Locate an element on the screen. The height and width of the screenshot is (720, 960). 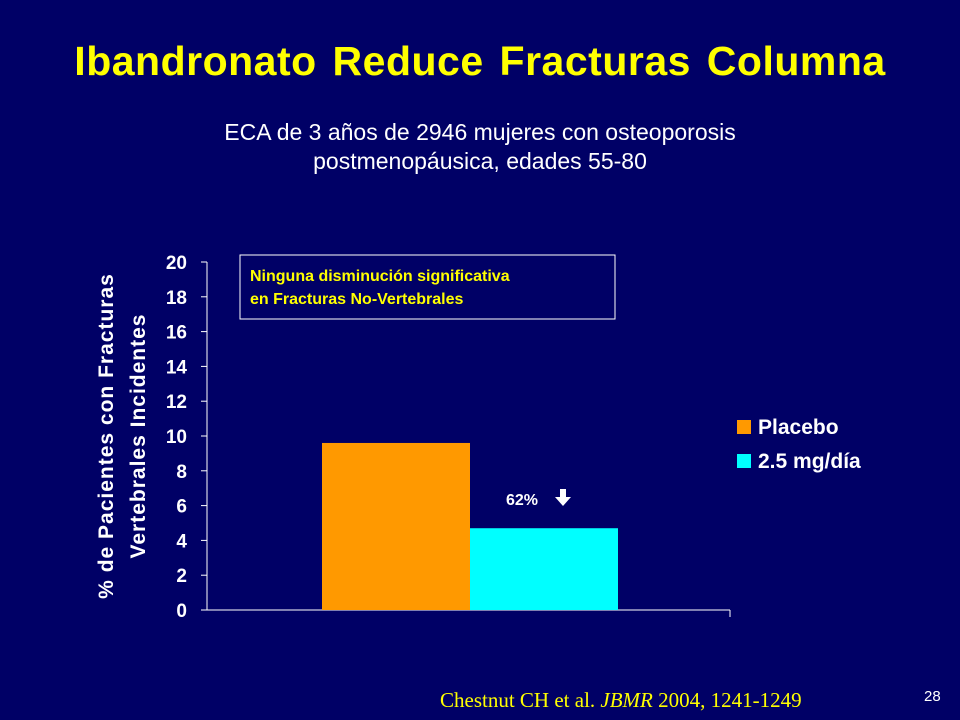
subtitle-line-2: postmenopáusica, edades 55-80 is located at coordinates (480, 161).